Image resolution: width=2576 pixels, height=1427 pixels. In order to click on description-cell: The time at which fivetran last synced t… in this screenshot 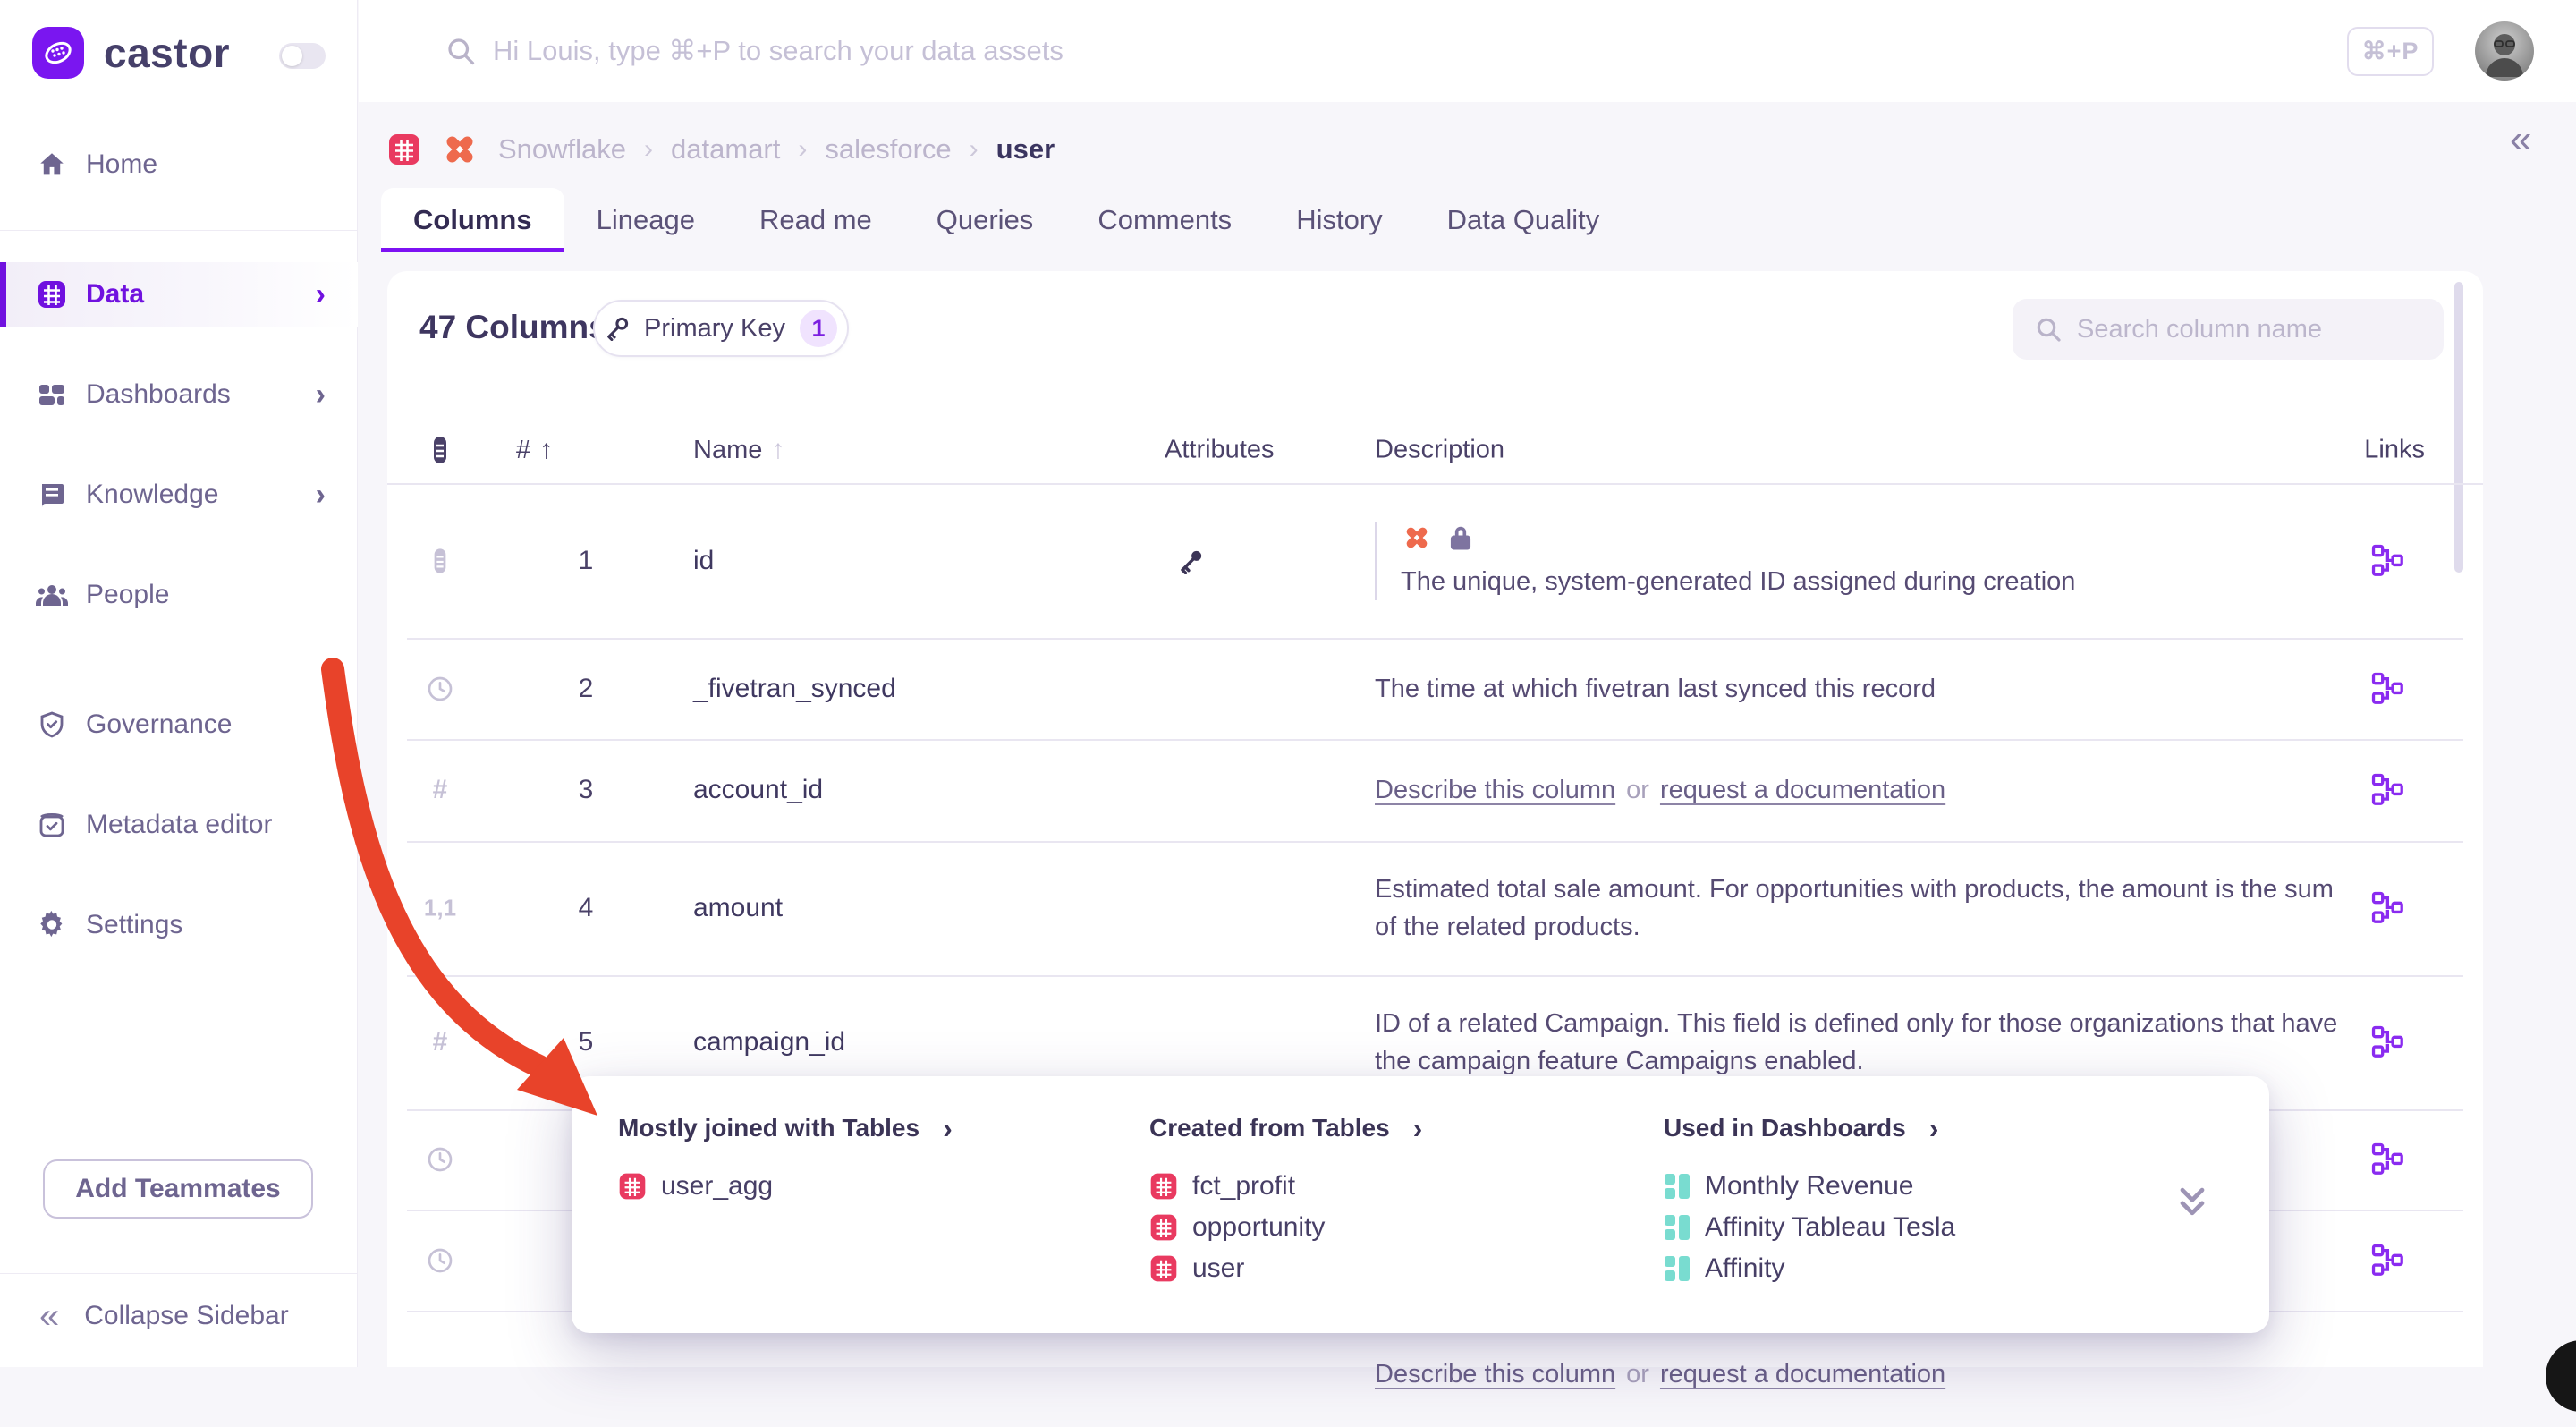, I will do `click(1655, 688)`.